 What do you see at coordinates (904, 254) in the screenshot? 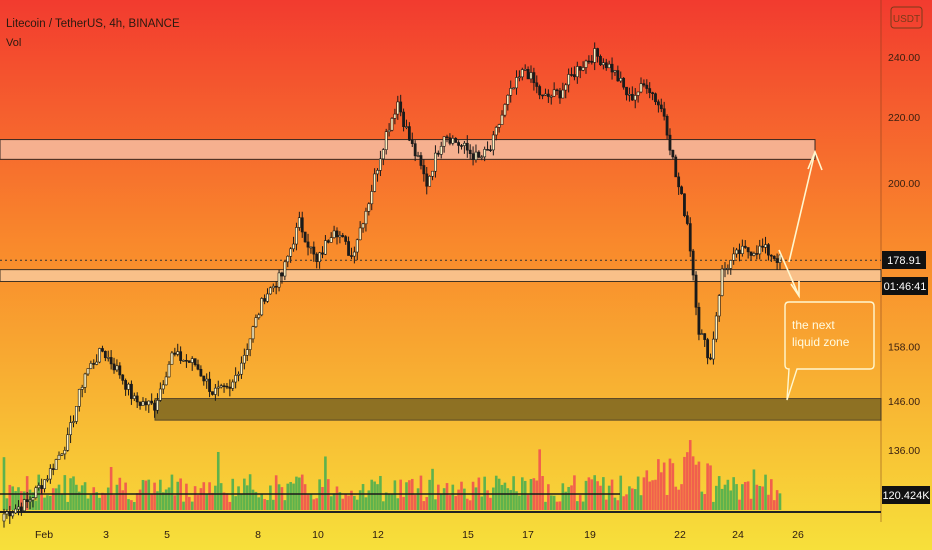
I see `price-axis: 240.00 220.00 200.00 158.00 146.00 136.00` at bounding box center [904, 254].